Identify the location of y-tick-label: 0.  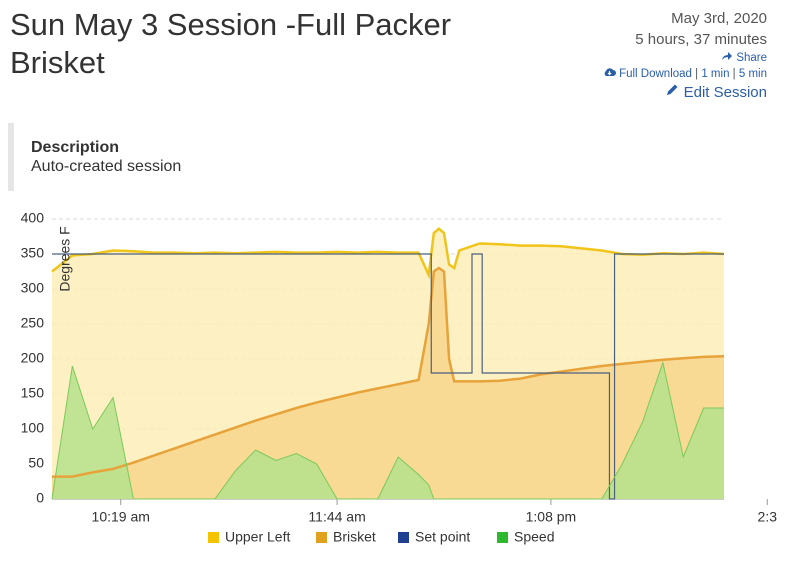
(40, 498).